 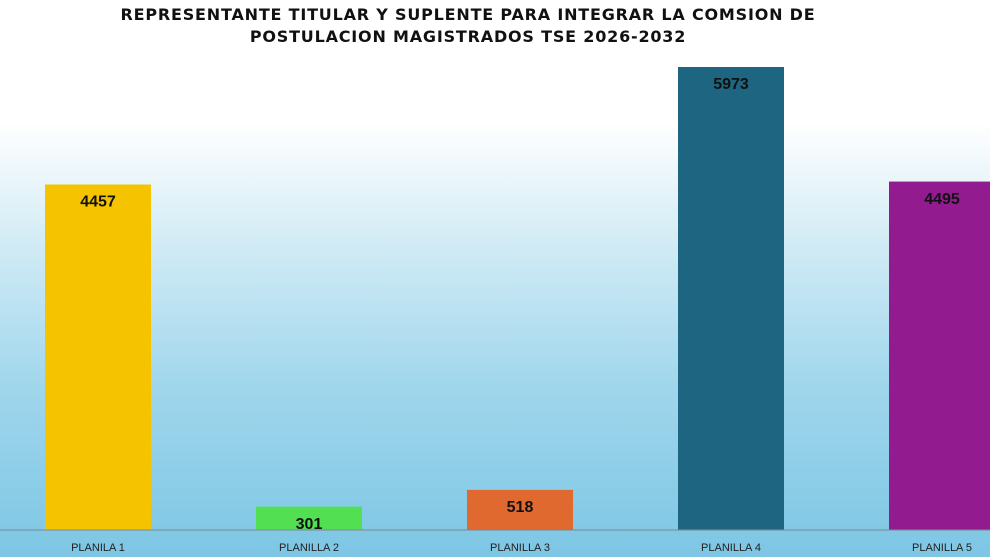 I want to click on x-tick-label: PLANILLA 2, so click(x=309, y=548).